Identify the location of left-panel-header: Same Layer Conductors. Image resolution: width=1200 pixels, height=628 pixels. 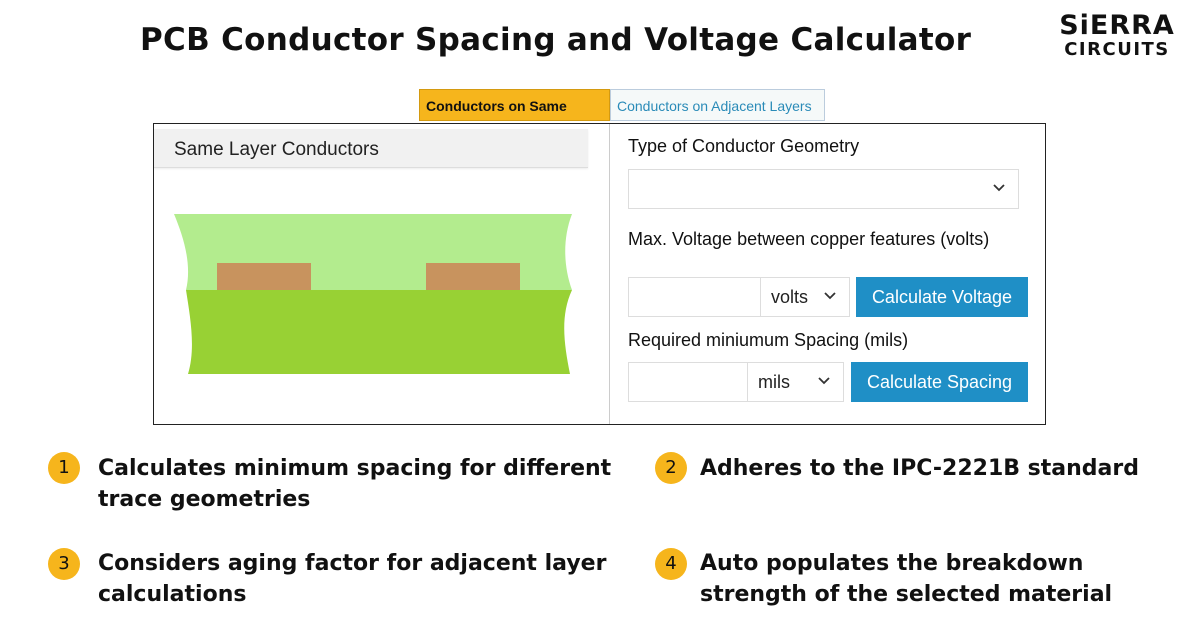
(371, 148).